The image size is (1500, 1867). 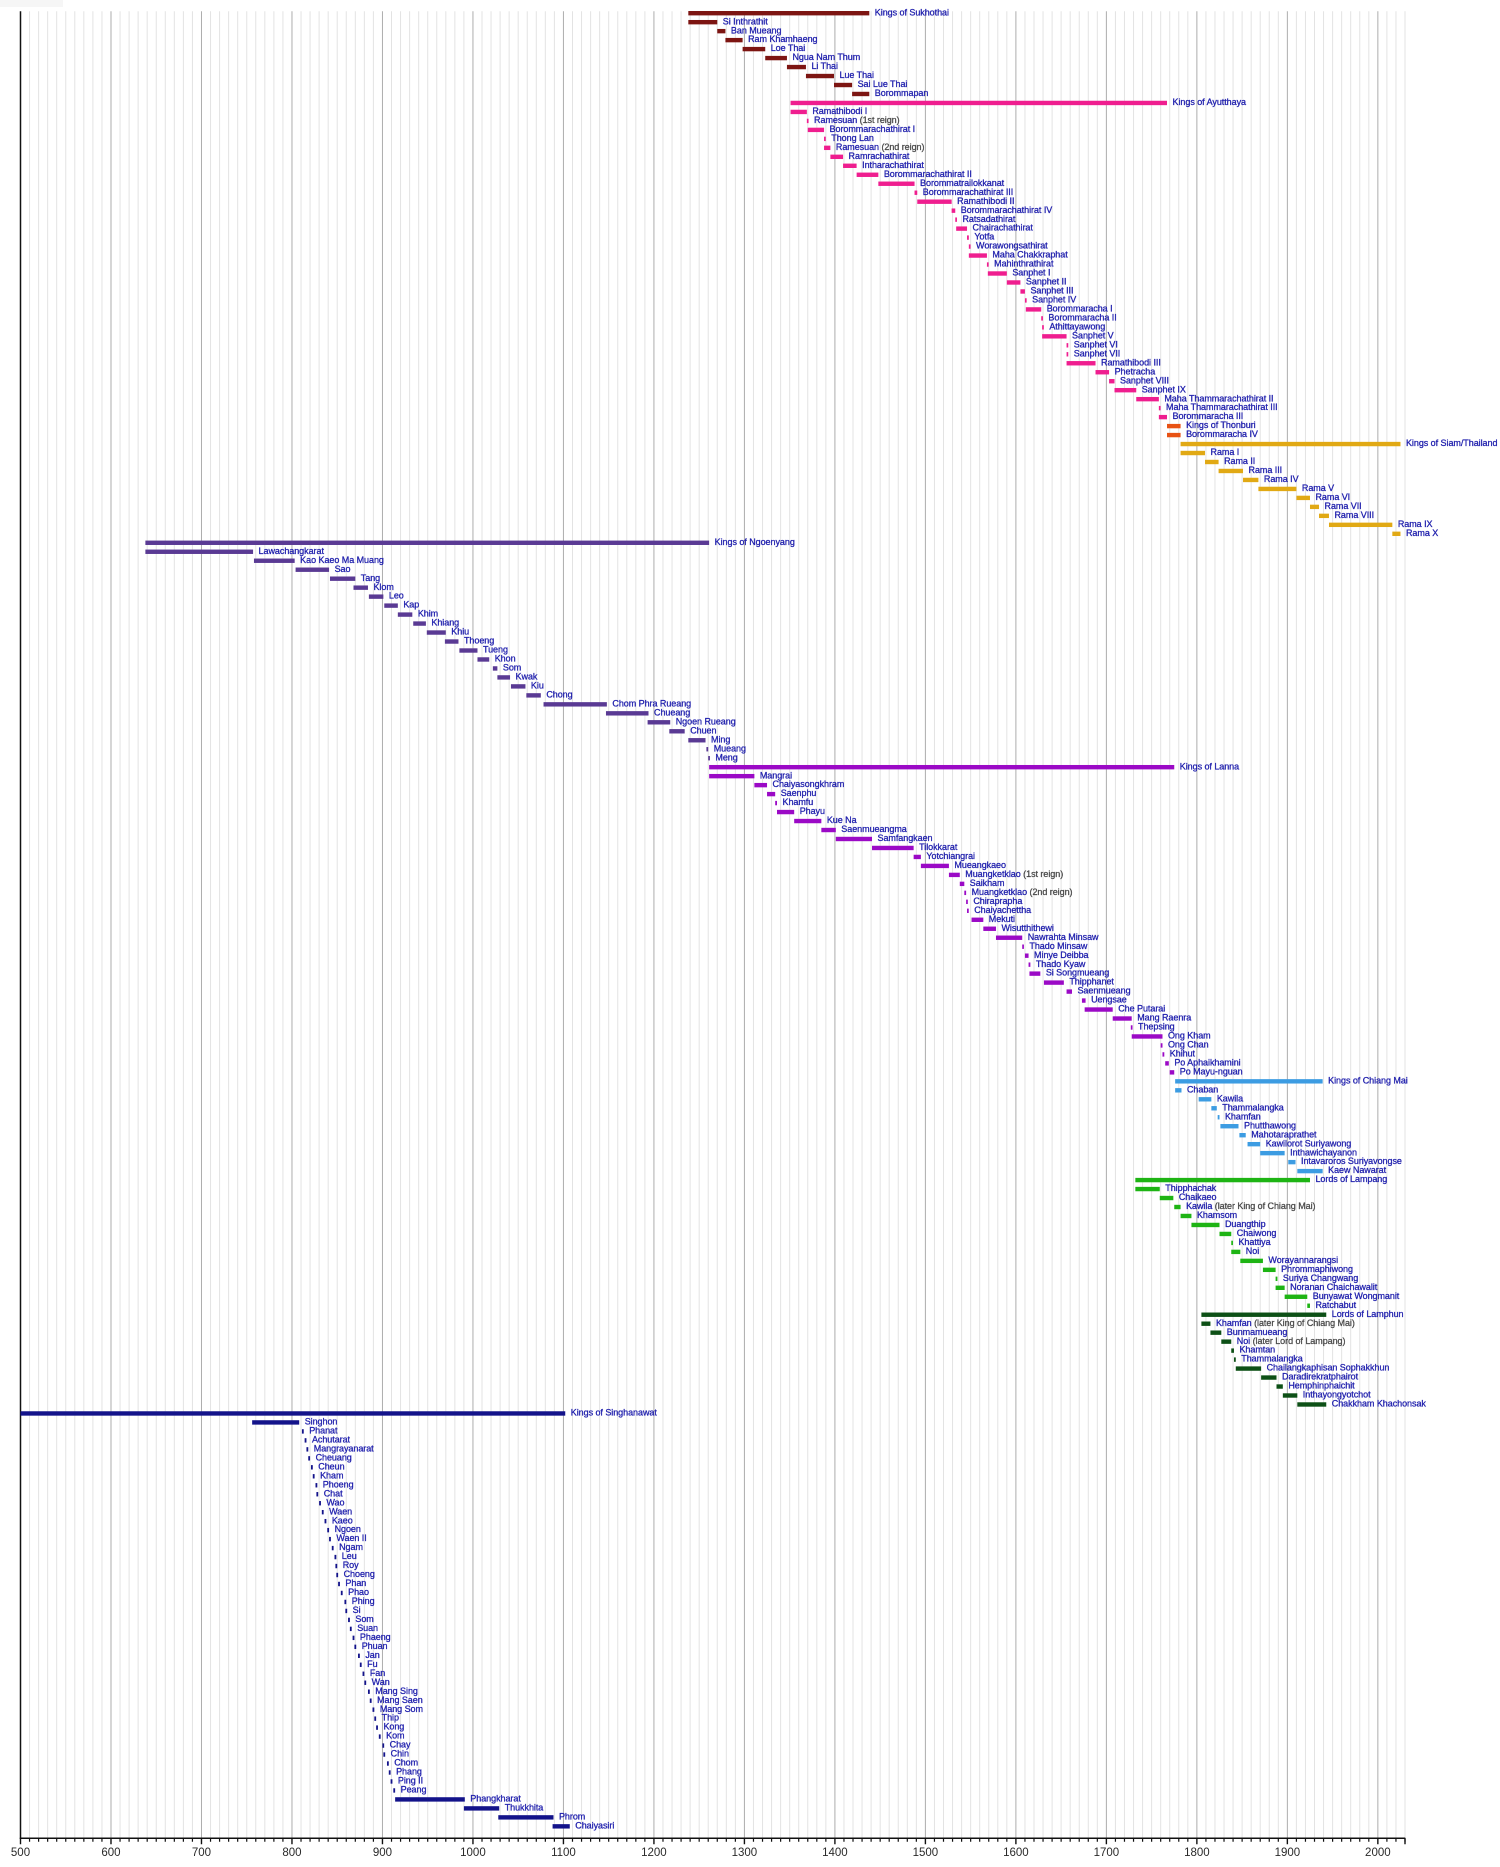 I want to click on svg-text: Rama IX, so click(x=1415, y=524).